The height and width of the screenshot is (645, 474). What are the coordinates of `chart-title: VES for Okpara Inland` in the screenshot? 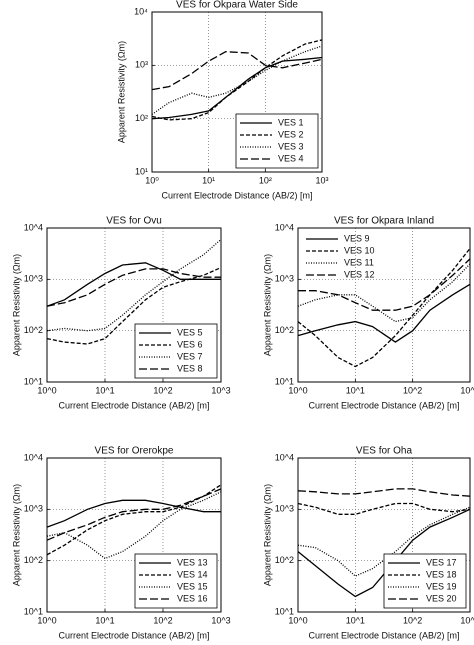 It's located at (384, 221).